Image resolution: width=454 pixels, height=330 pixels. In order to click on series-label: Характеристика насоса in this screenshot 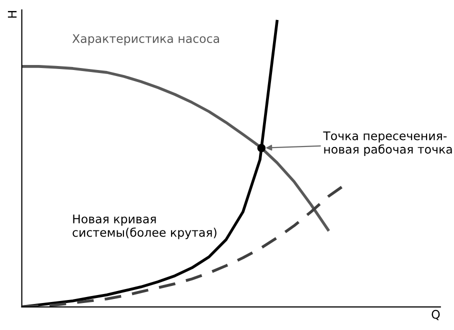, I will do `click(145, 40)`.